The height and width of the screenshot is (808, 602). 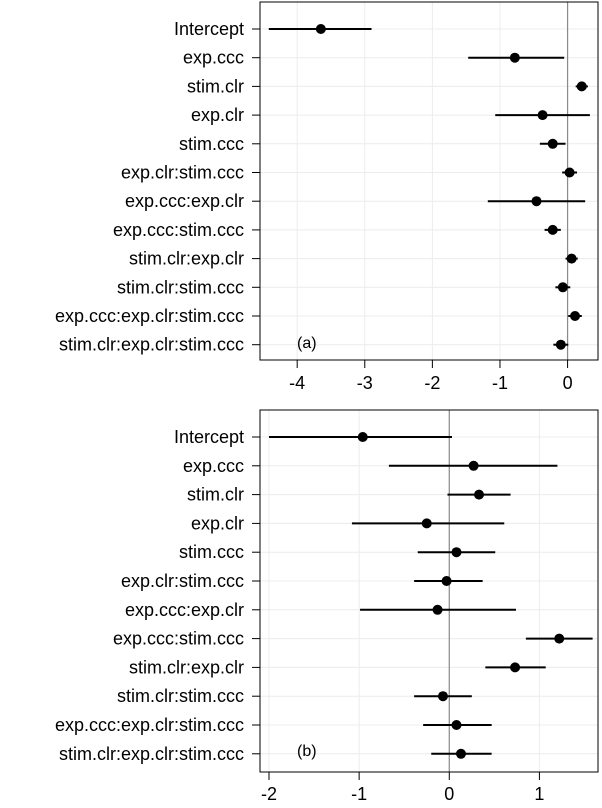 What do you see at coordinates (365, 383) in the screenshot?
I see `x-tick-label: -3` at bounding box center [365, 383].